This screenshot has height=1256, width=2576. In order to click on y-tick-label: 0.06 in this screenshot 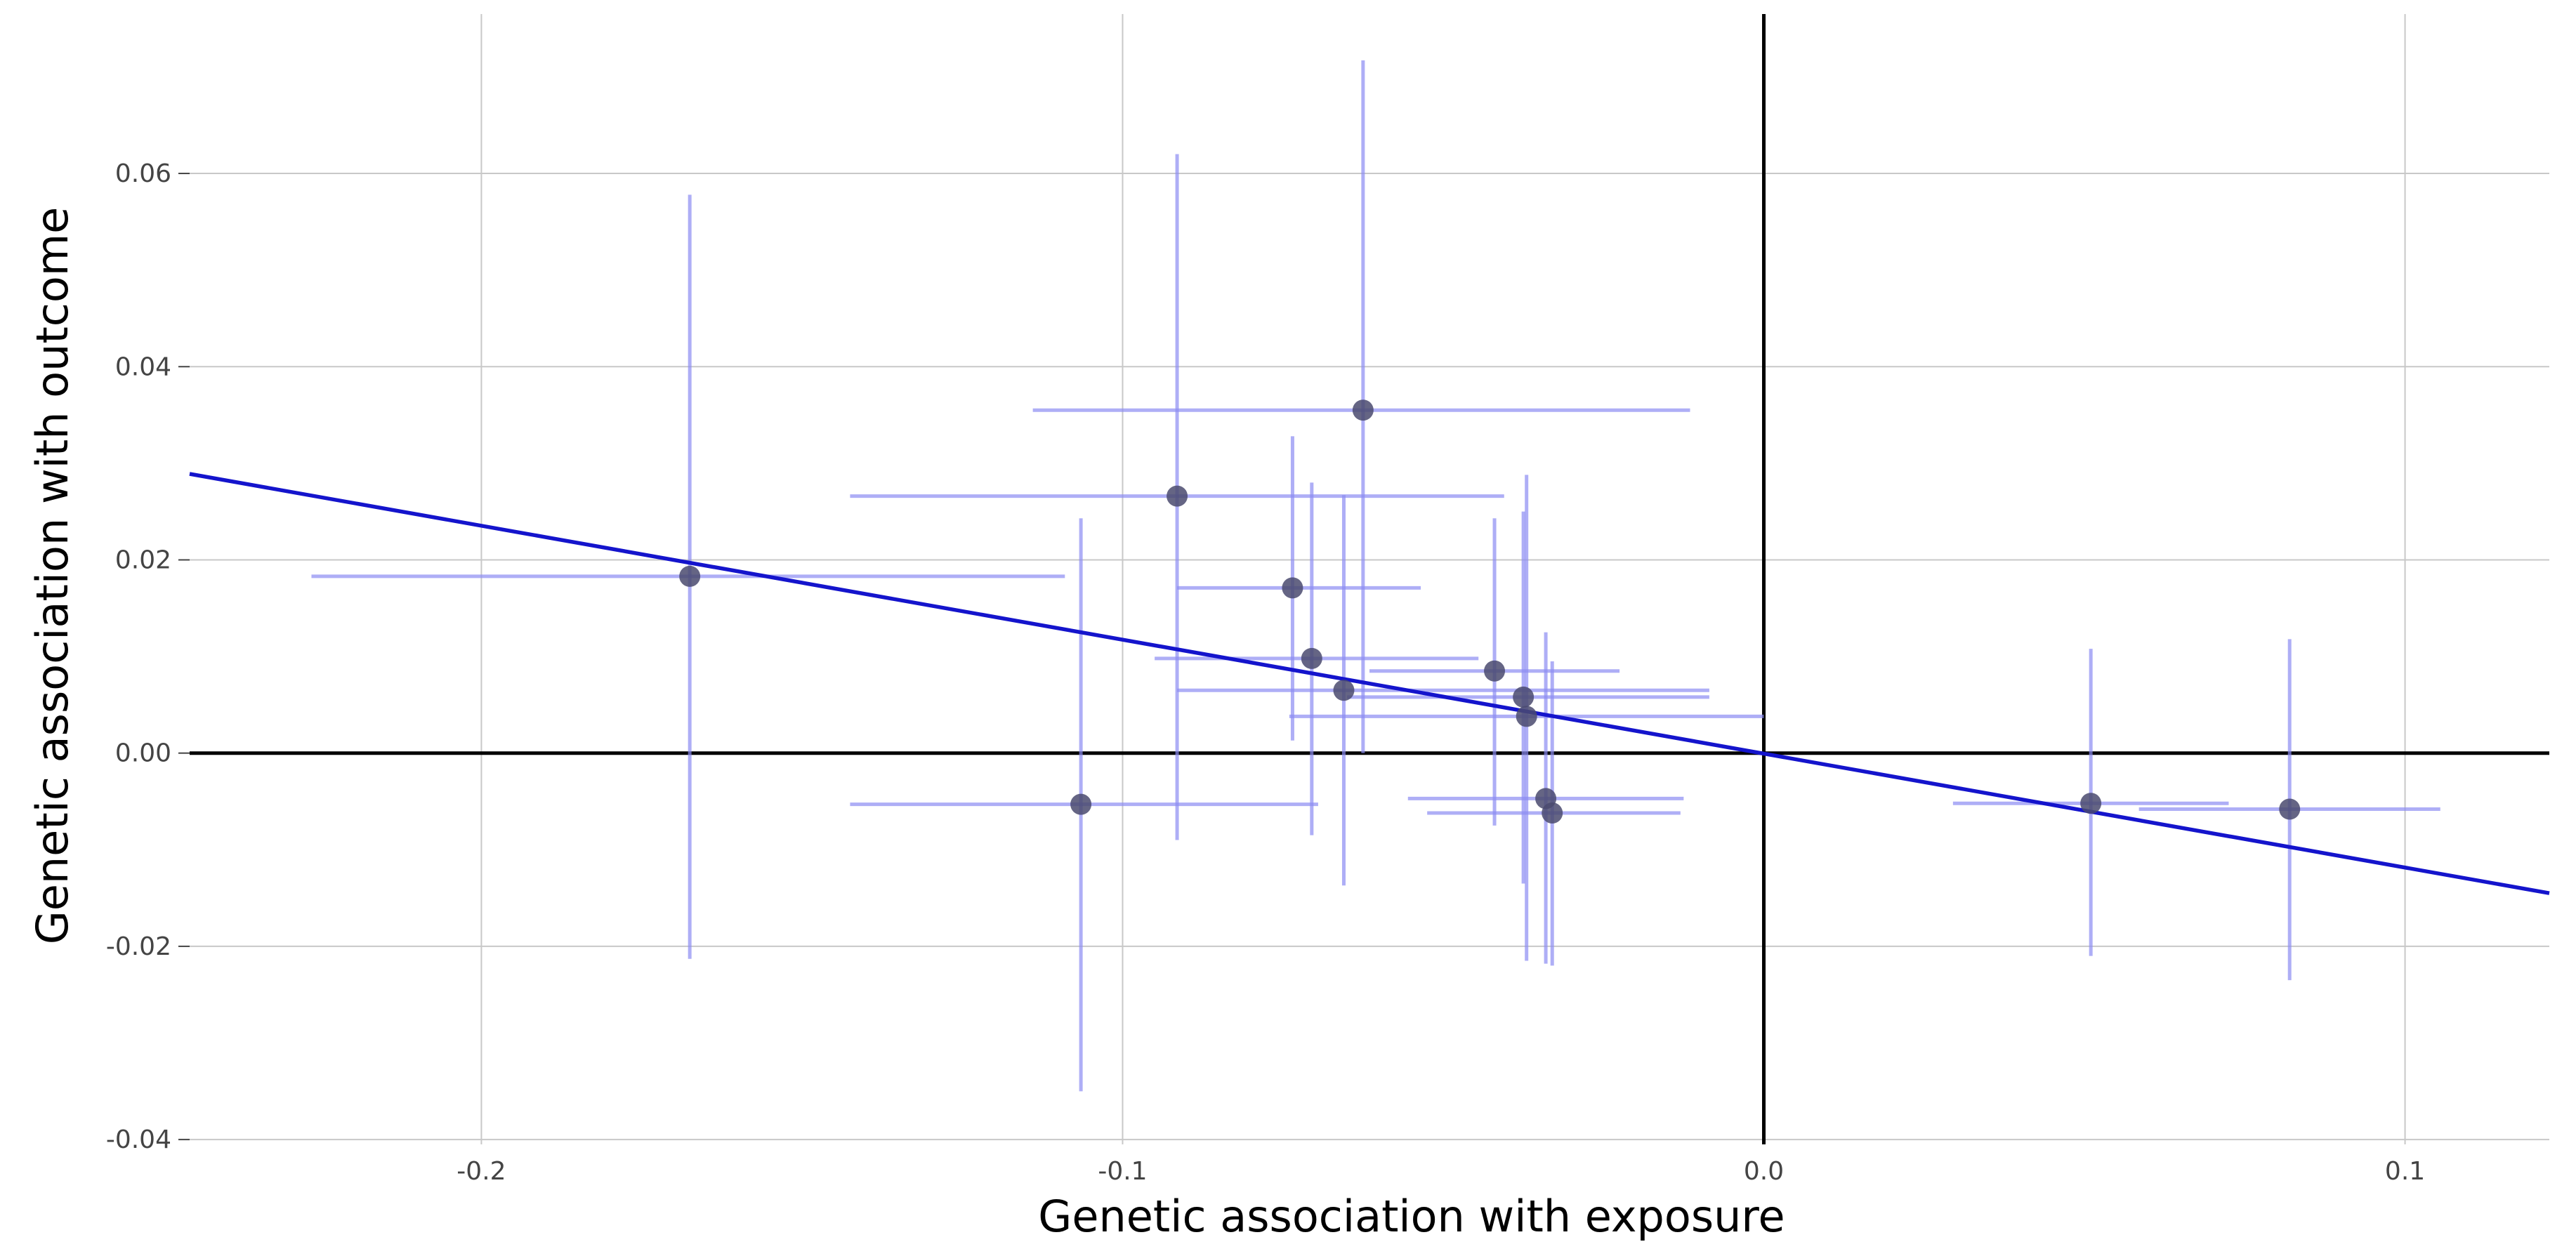, I will do `click(143, 173)`.